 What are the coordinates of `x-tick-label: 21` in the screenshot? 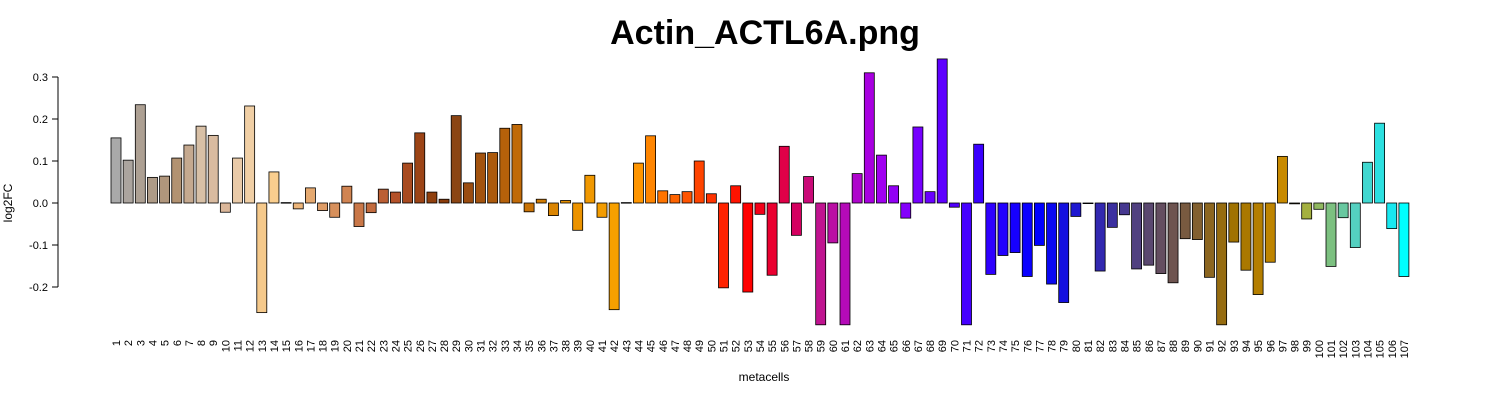 It's located at (360, 346).